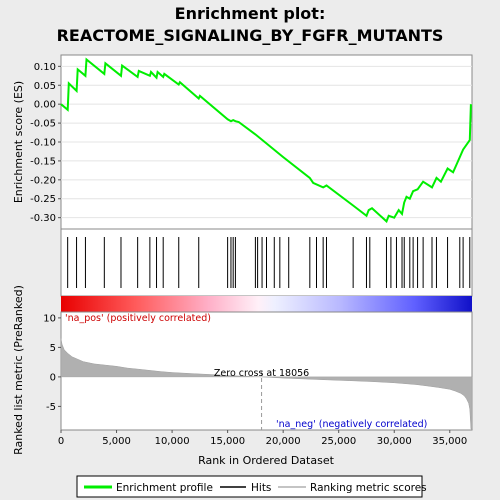 This screenshot has width=500, height=500. Describe the element at coordinates (249, 486) in the screenshot. I see `legend-box` at that location.